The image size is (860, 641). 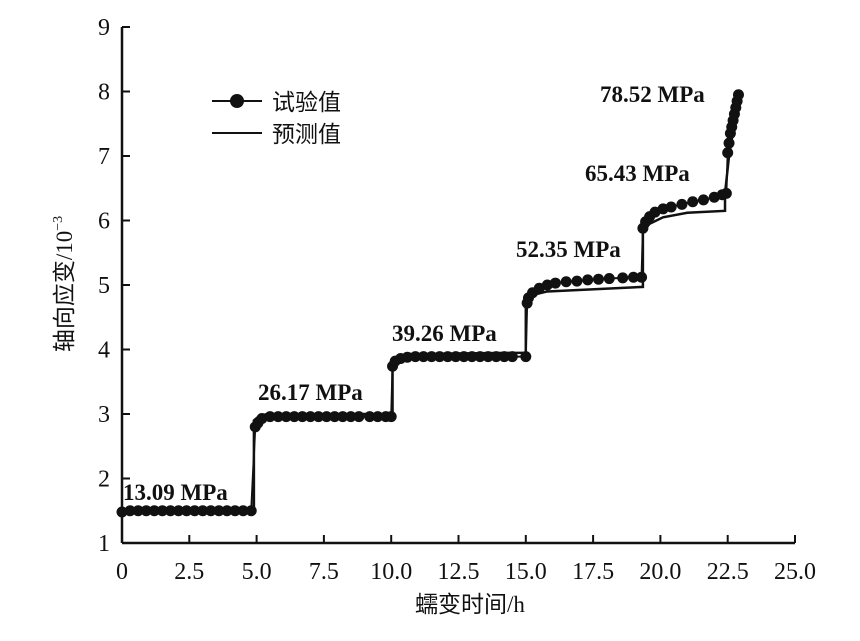 What do you see at coordinates (593, 572) in the screenshot?
I see `x-tick-label: 17.5` at bounding box center [593, 572].